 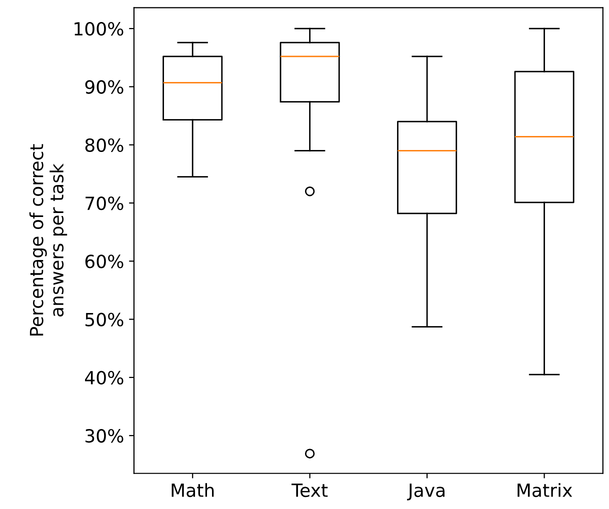 I want to click on x-tick-label: Text, so click(x=310, y=491).